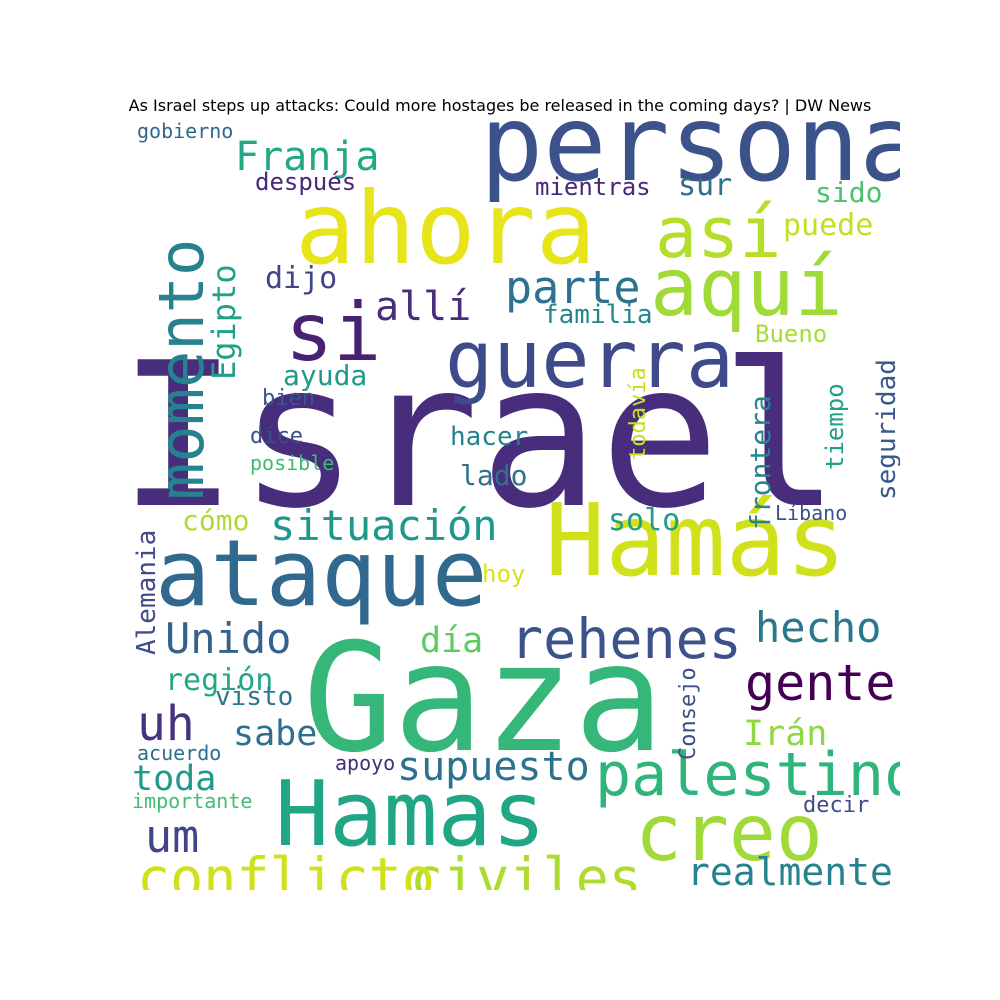 This screenshot has width=1000, height=1000. What do you see at coordinates (276, 436) in the screenshot?
I see `cloud-word: dice` at bounding box center [276, 436].